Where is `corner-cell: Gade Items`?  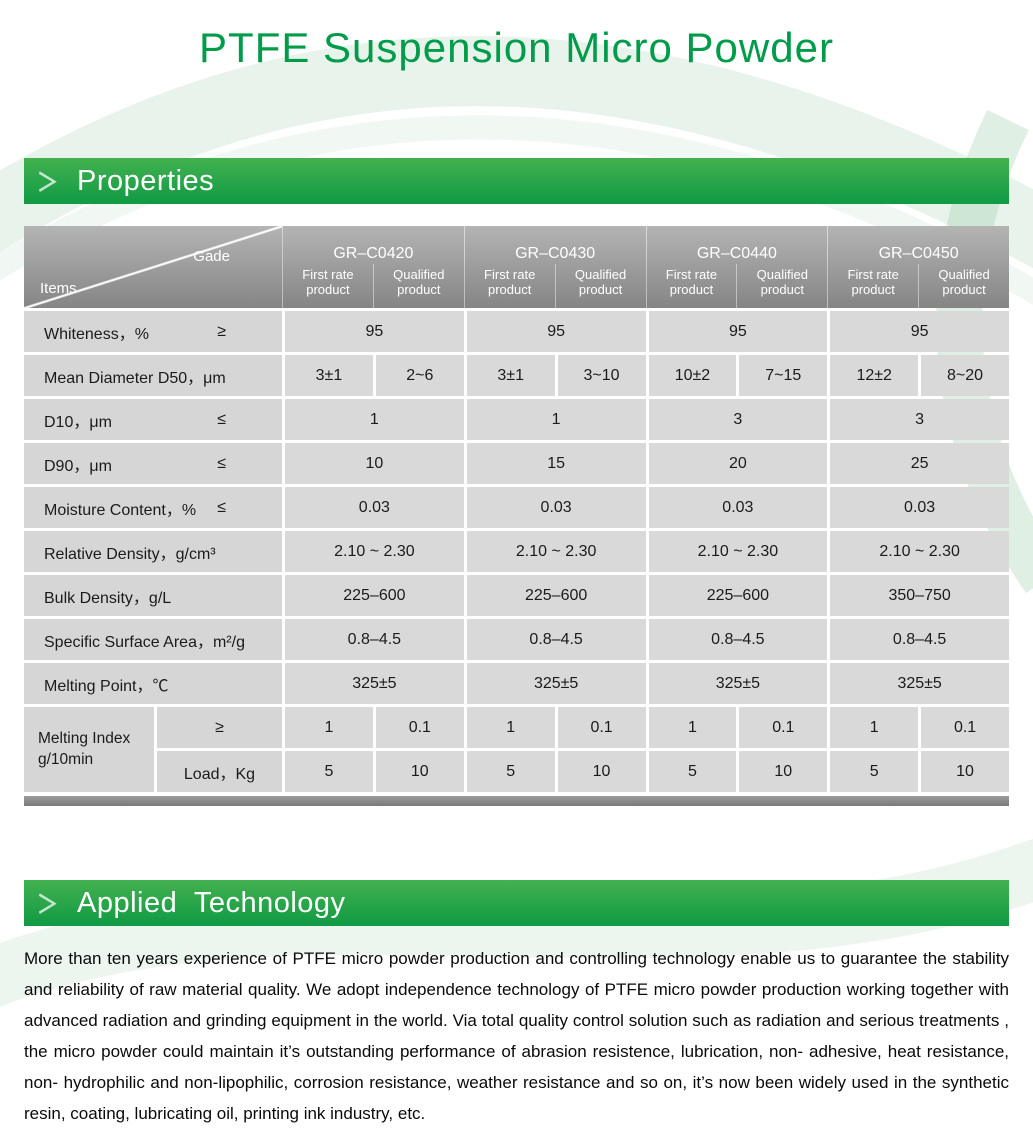 corner-cell: Gade Items is located at coordinates (153, 267).